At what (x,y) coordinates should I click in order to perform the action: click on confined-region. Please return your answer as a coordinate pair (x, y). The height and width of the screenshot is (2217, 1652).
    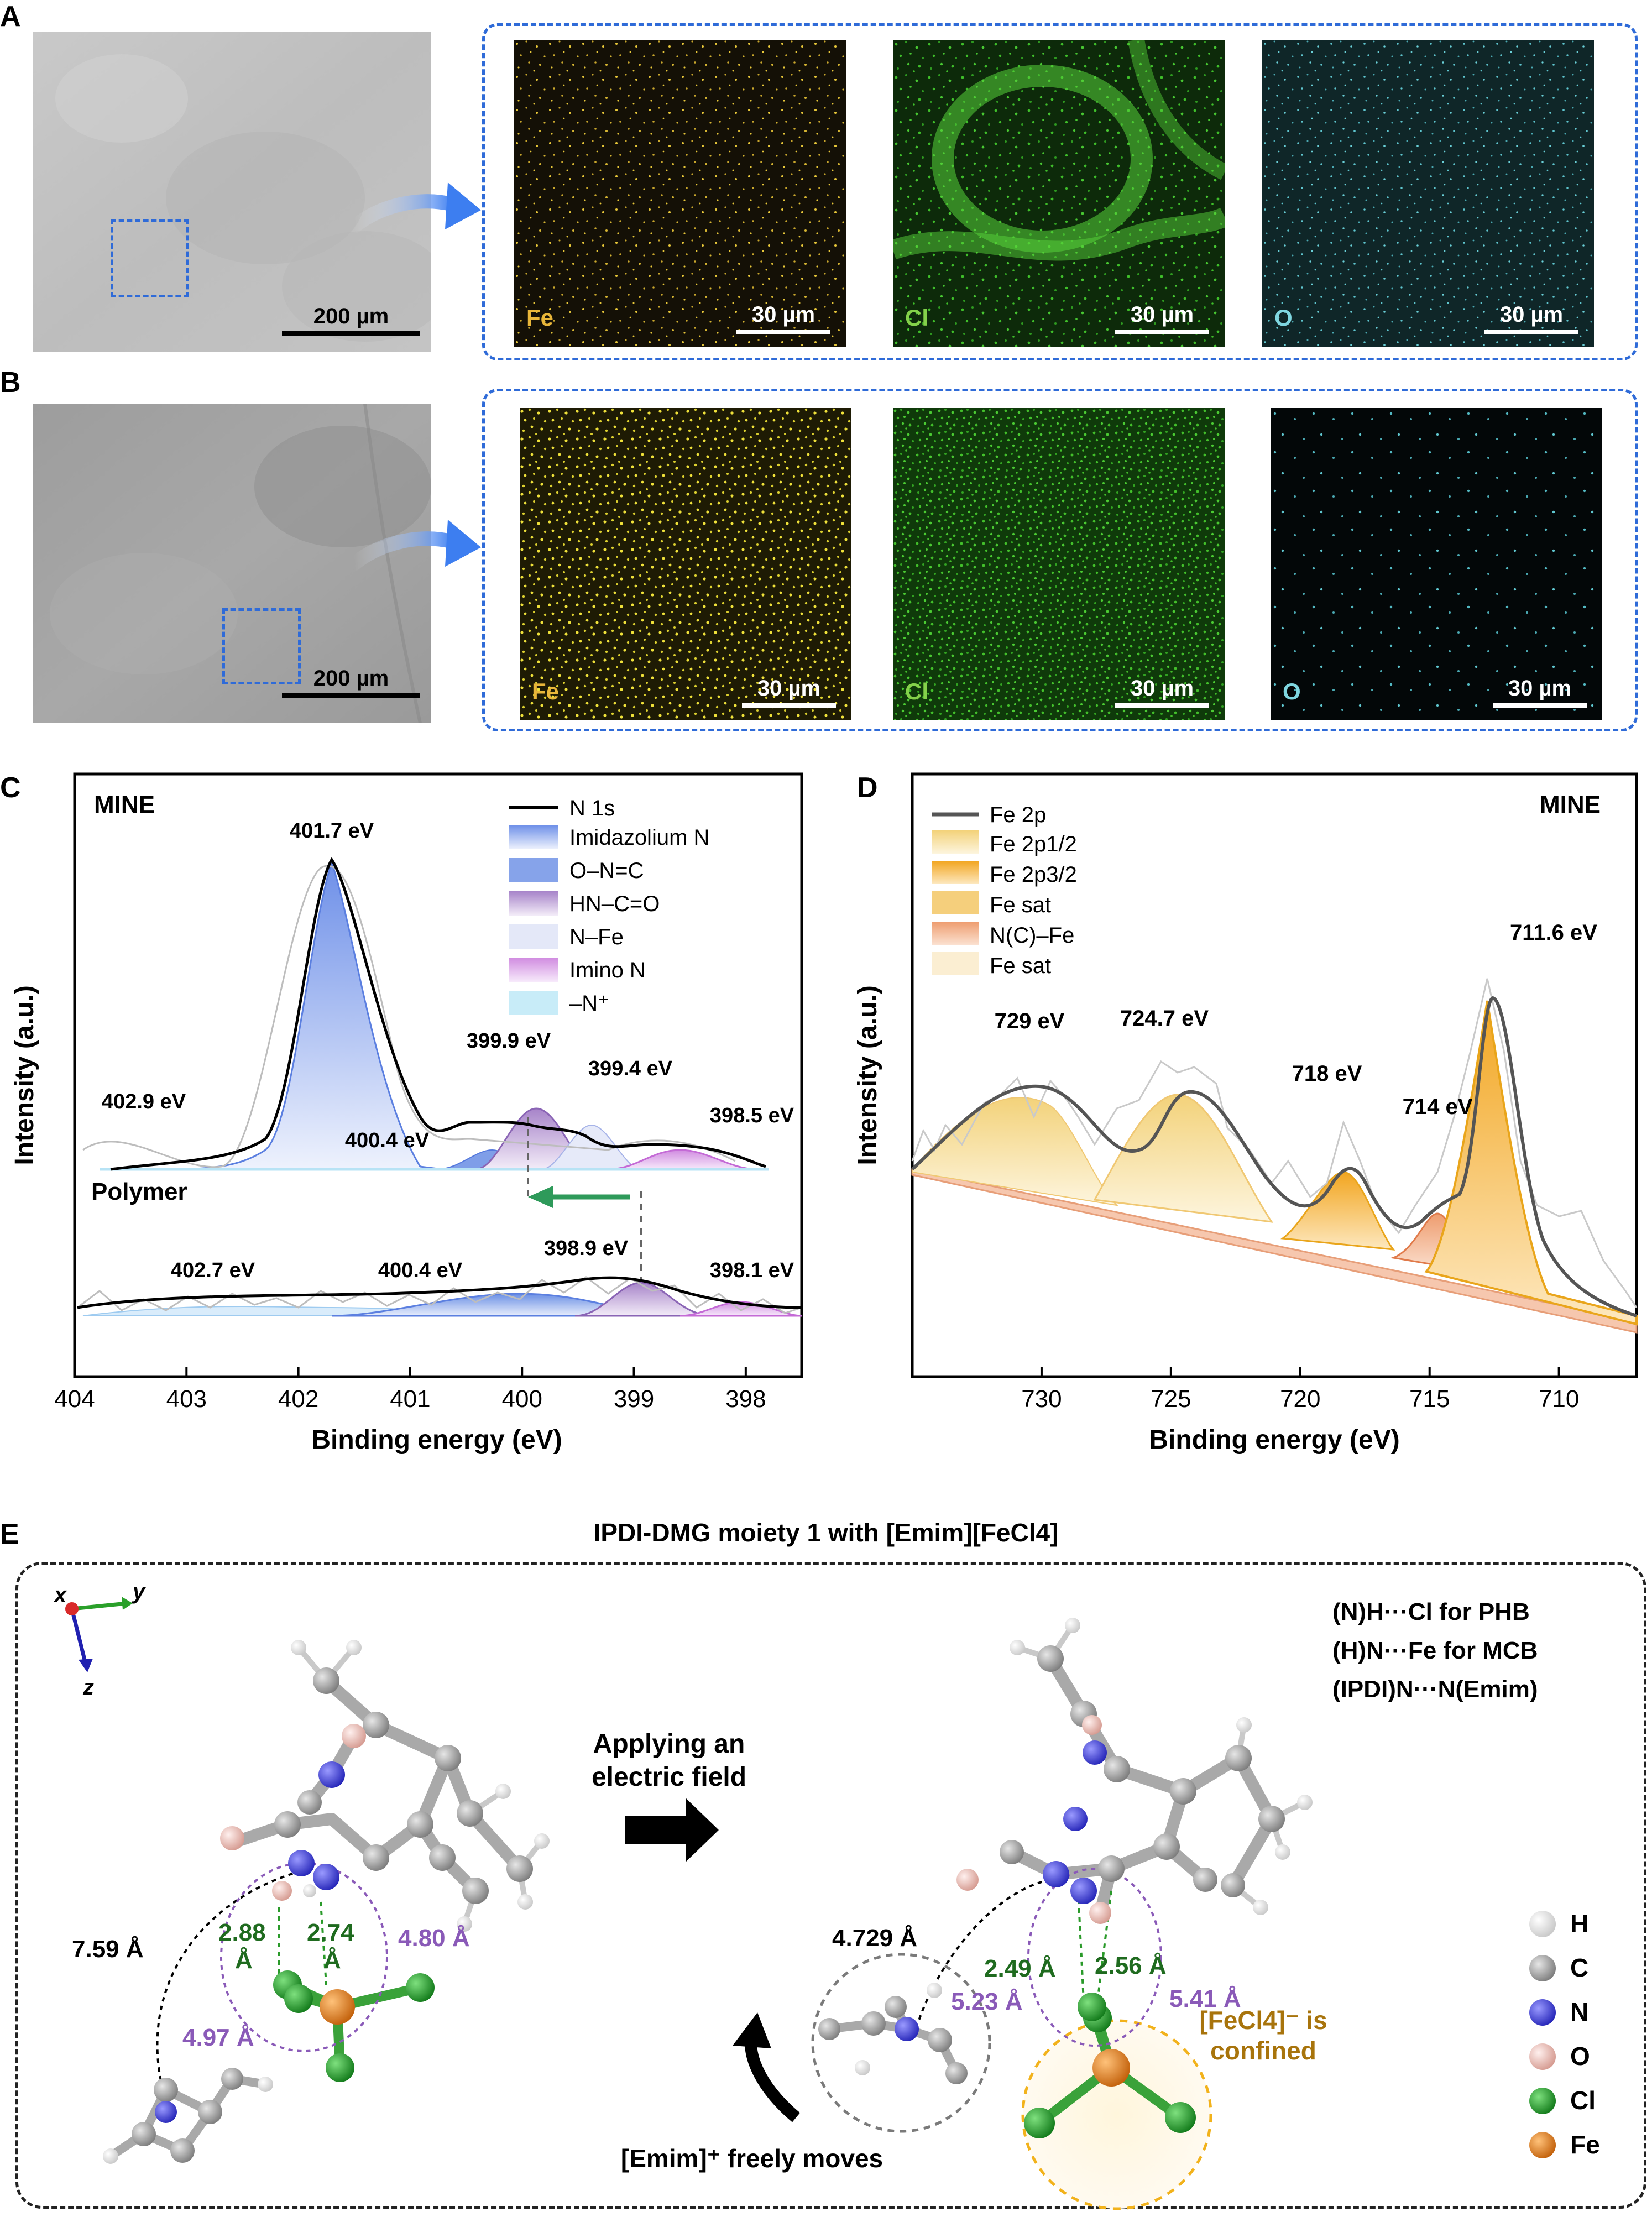
    Looking at the image, I should click on (1116, 2114).